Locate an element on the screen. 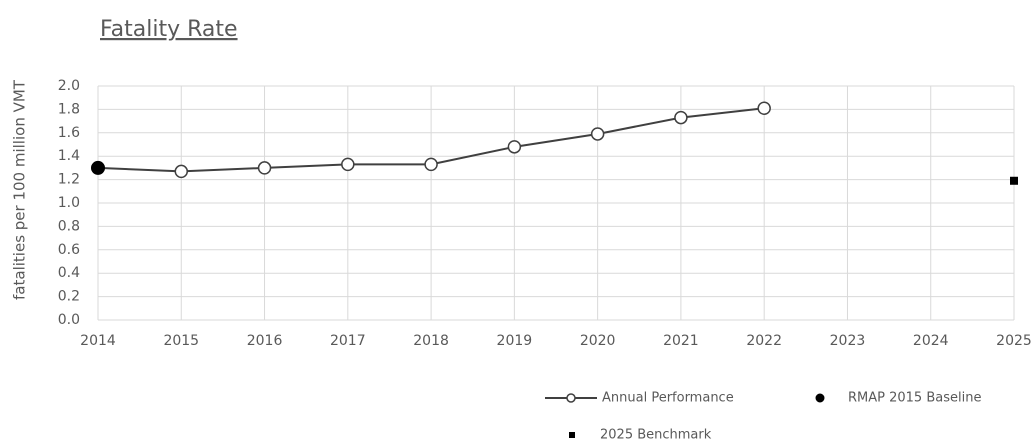  x-tick-label: 2018 is located at coordinates (431, 341).